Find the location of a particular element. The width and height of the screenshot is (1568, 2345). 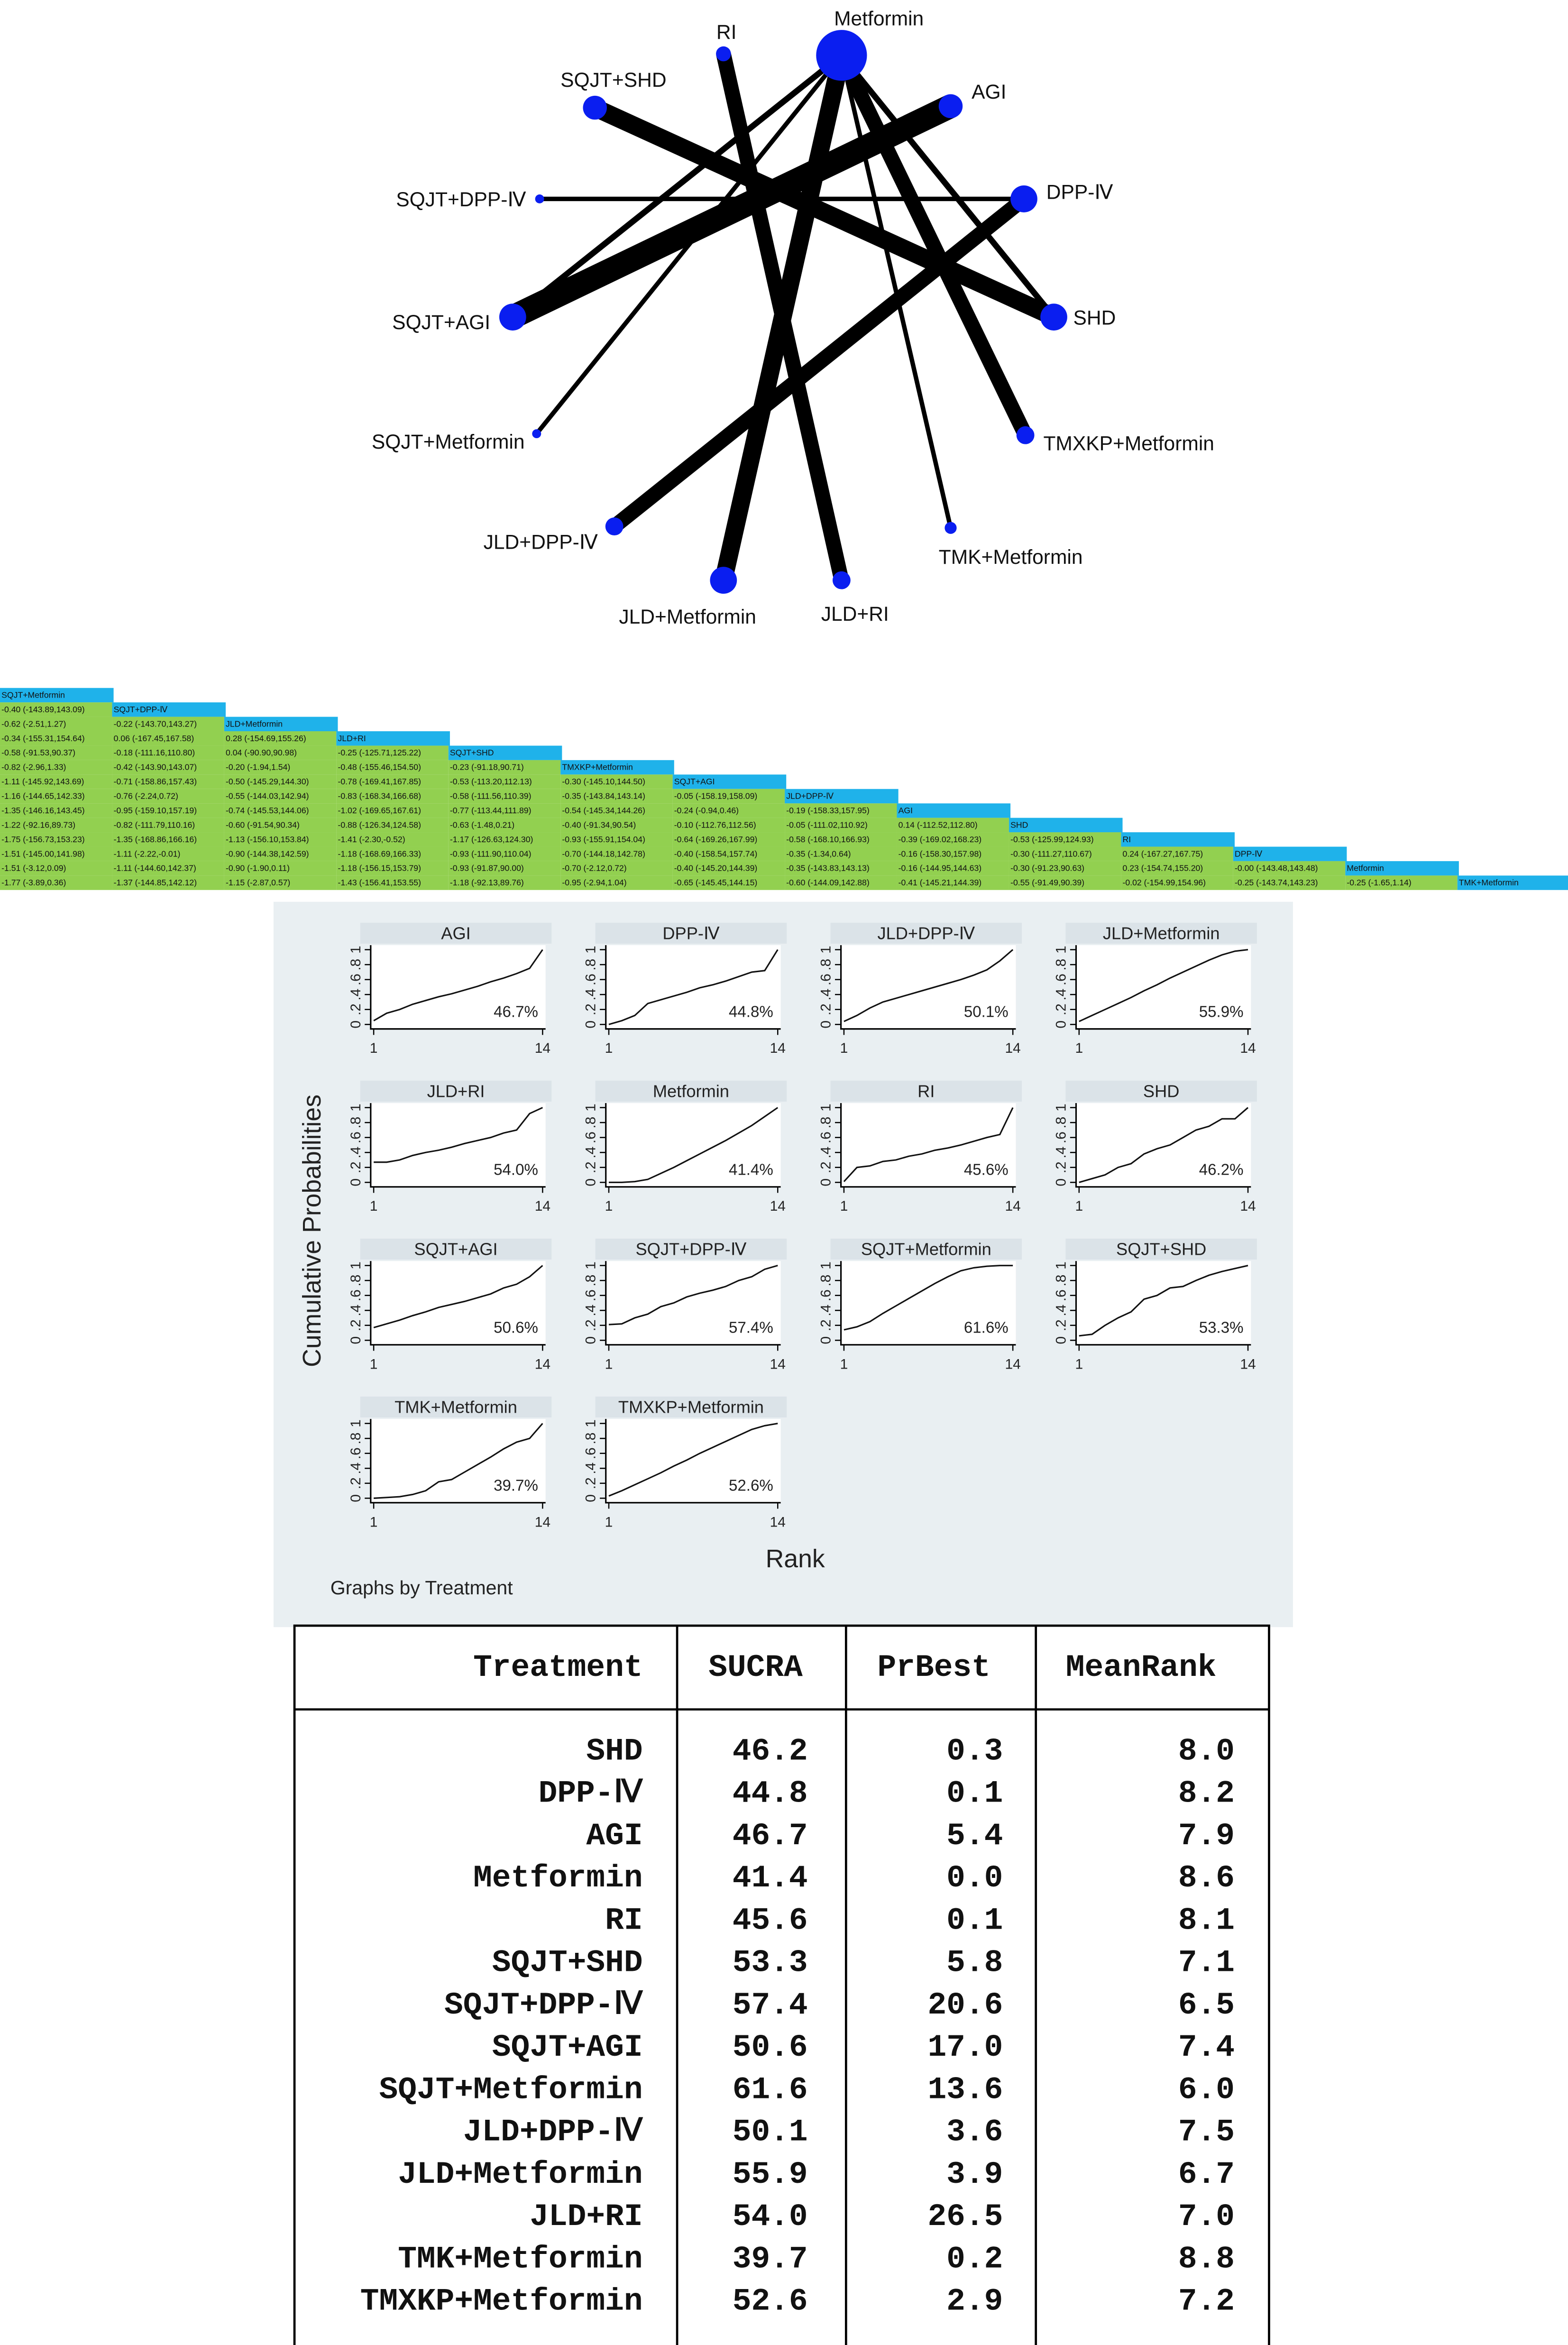

table-cell: 7.9 is located at coordinates (1206, 1836).